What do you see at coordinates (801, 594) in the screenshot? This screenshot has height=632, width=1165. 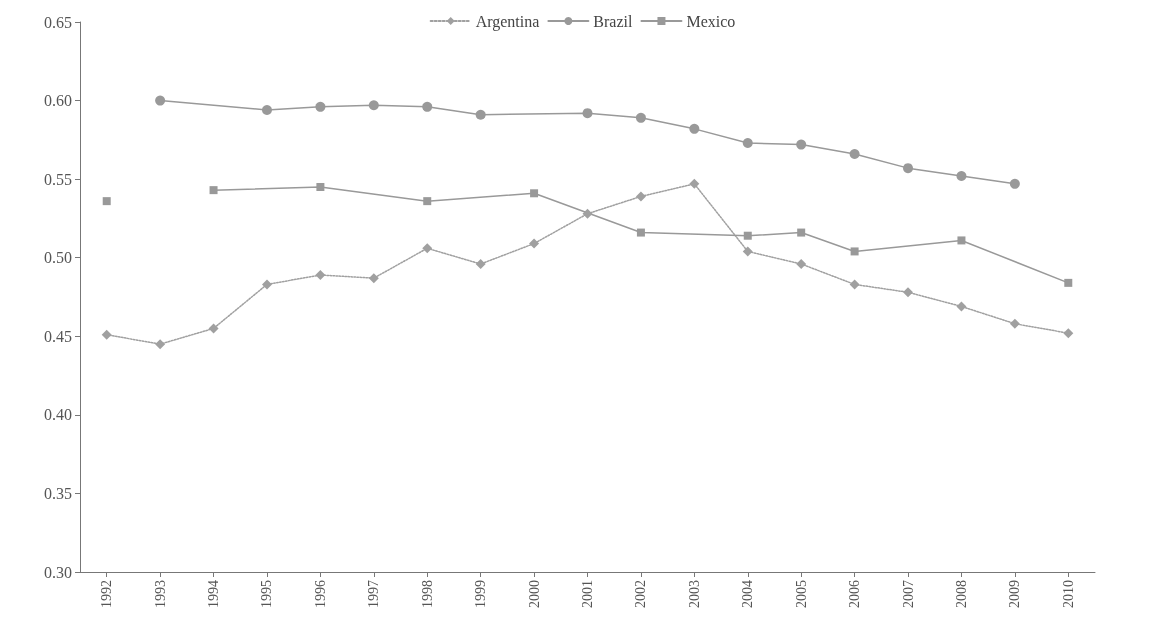 I see `x-tick-label: 2005` at bounding box center [801, 594].